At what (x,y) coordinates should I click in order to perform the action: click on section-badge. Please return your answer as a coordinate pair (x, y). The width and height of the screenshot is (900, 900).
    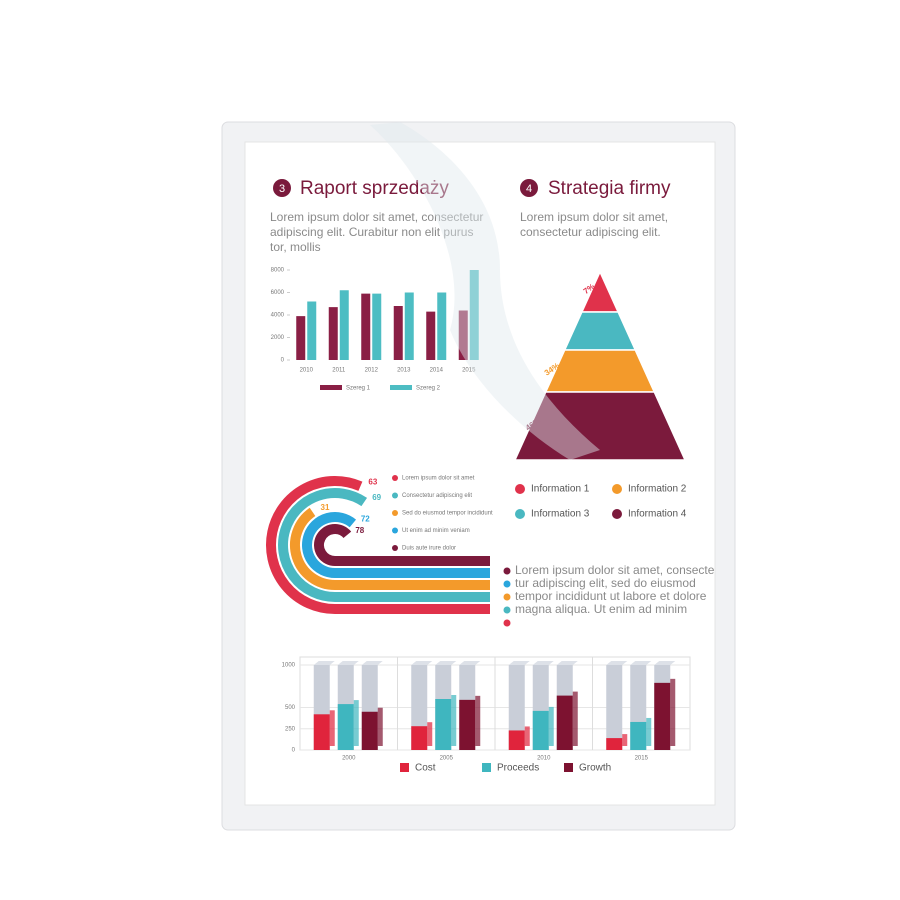
    Looking at the image, I should click on (282, 188).